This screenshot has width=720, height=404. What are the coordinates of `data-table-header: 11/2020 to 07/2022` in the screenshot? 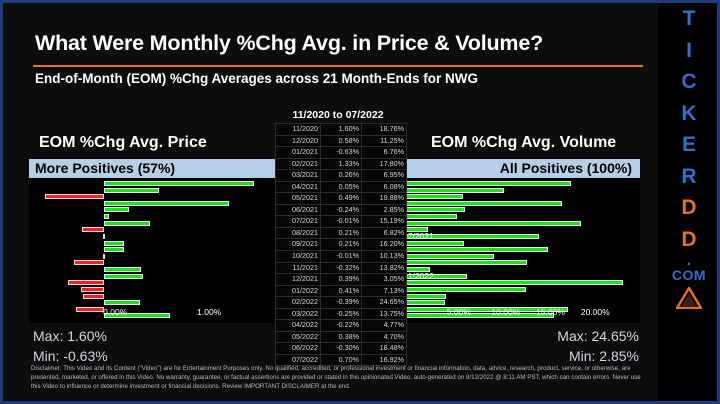 It's located at (338, 115).